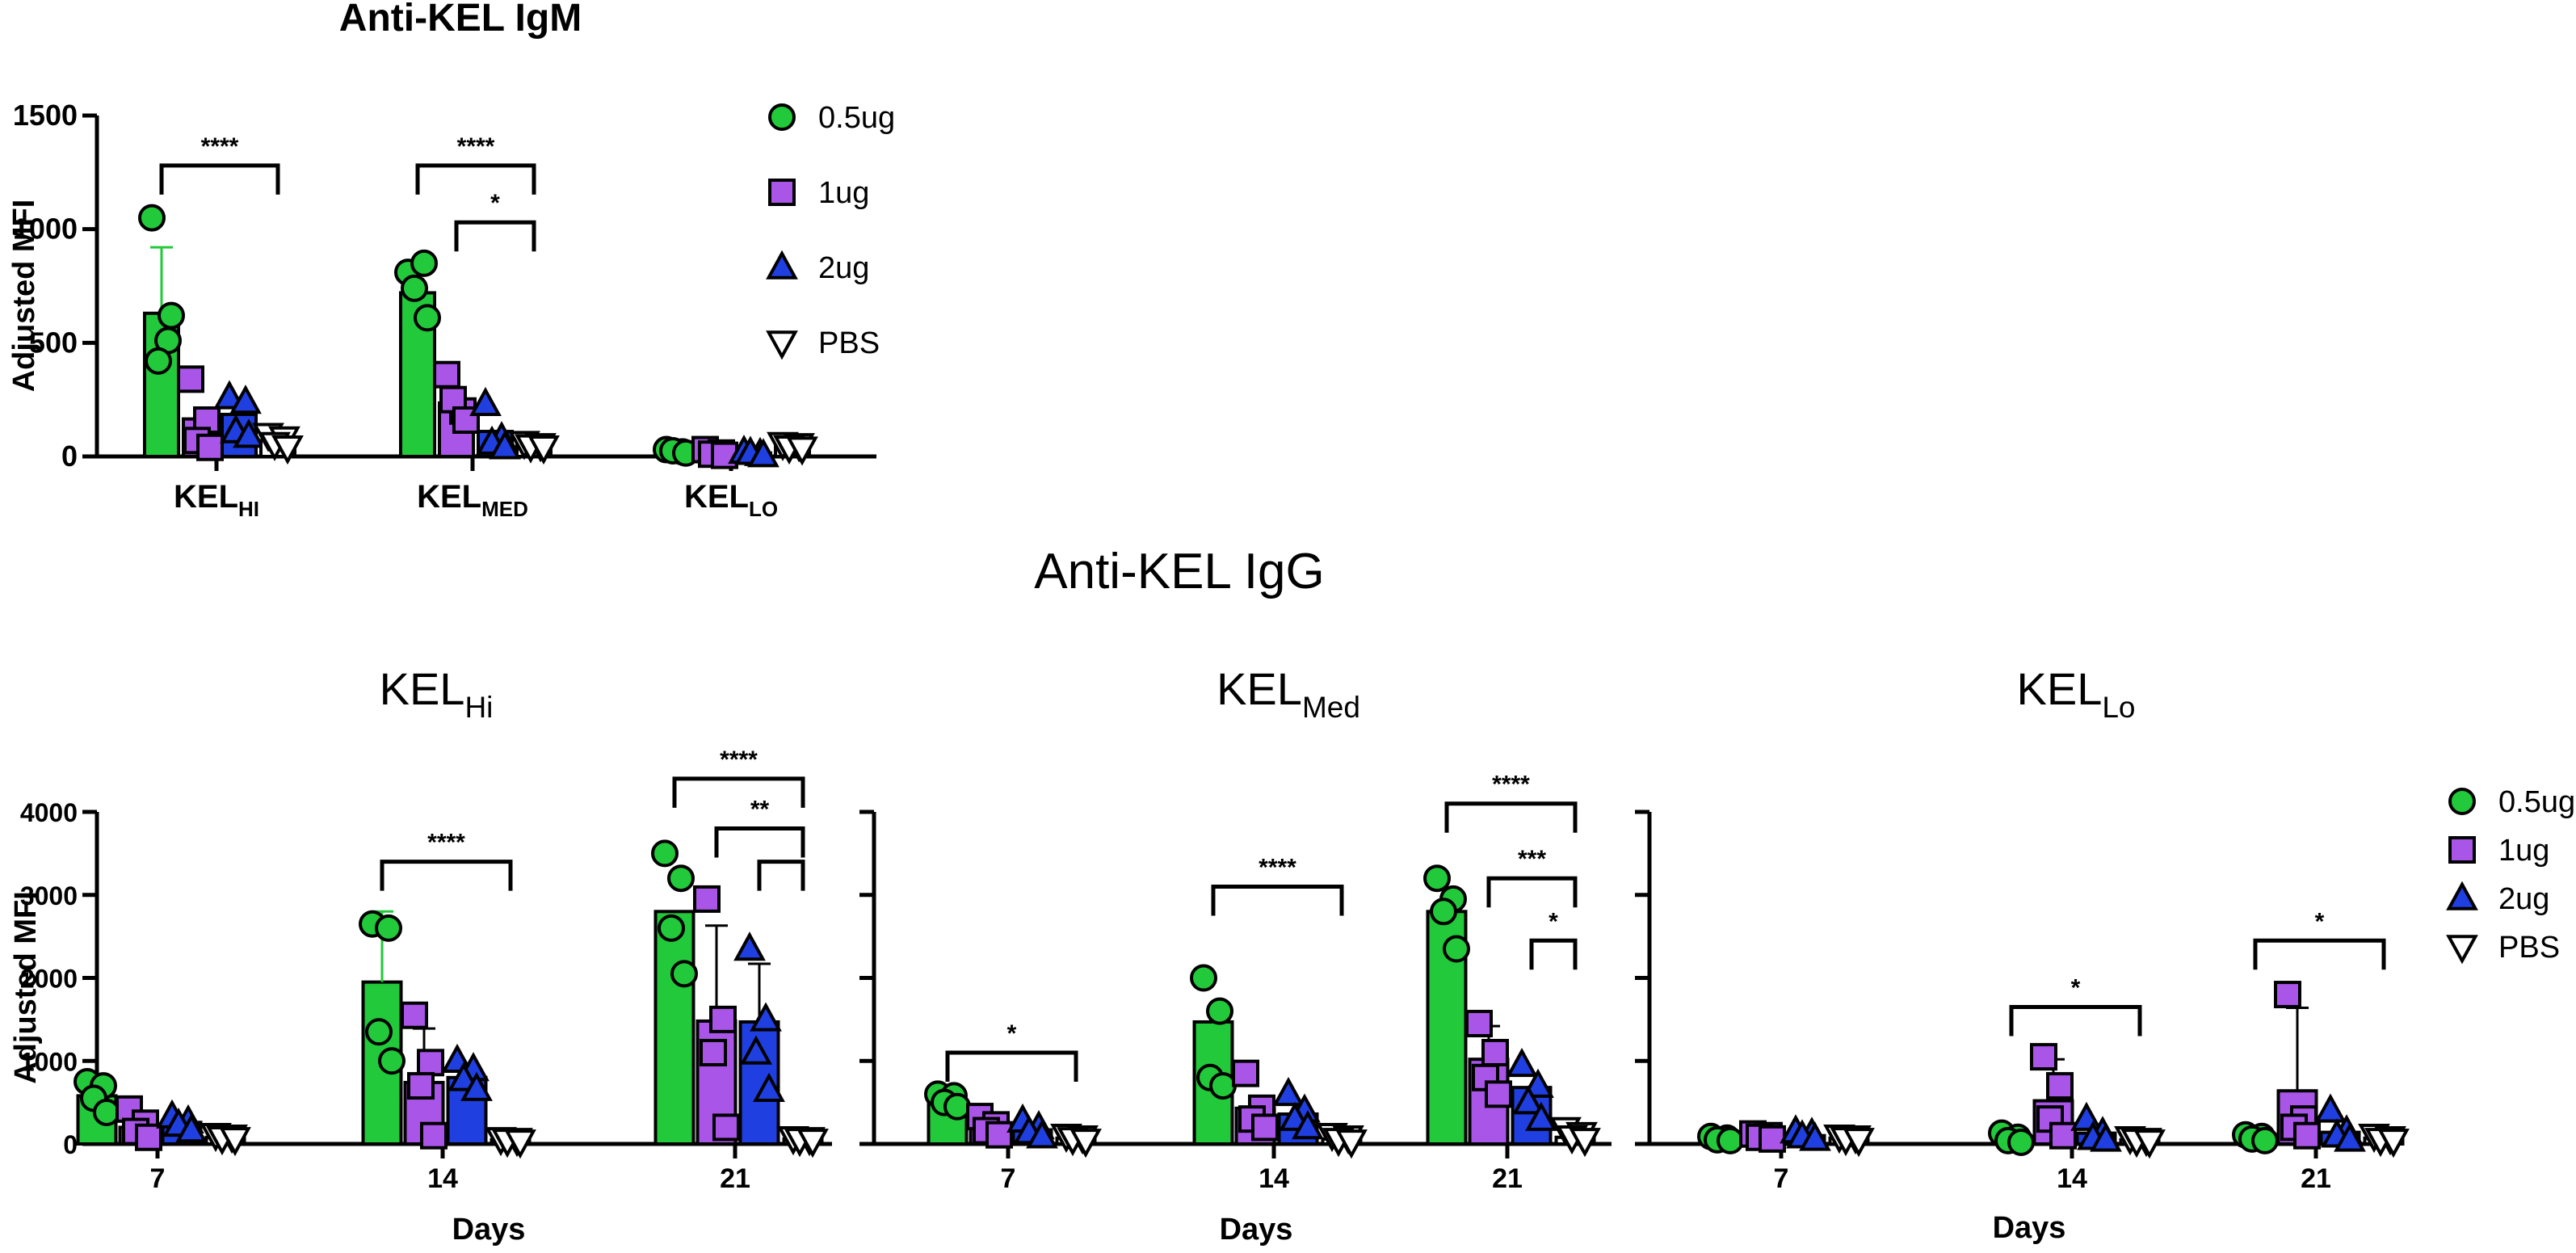 This screenshot has width=2576, height=1253. What do you see at coordinates (1288, 693) in the screenshot?
I see `chart-title: KELMed` at bounding box center [1288, 693].